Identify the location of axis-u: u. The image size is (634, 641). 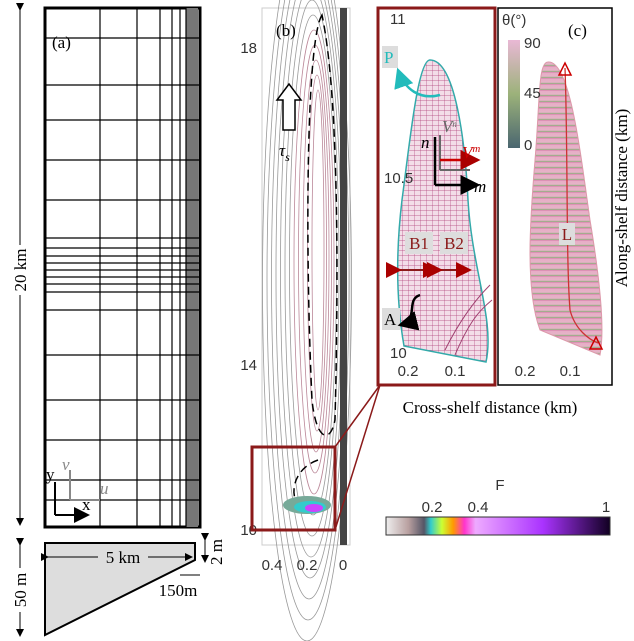
(104, 488).